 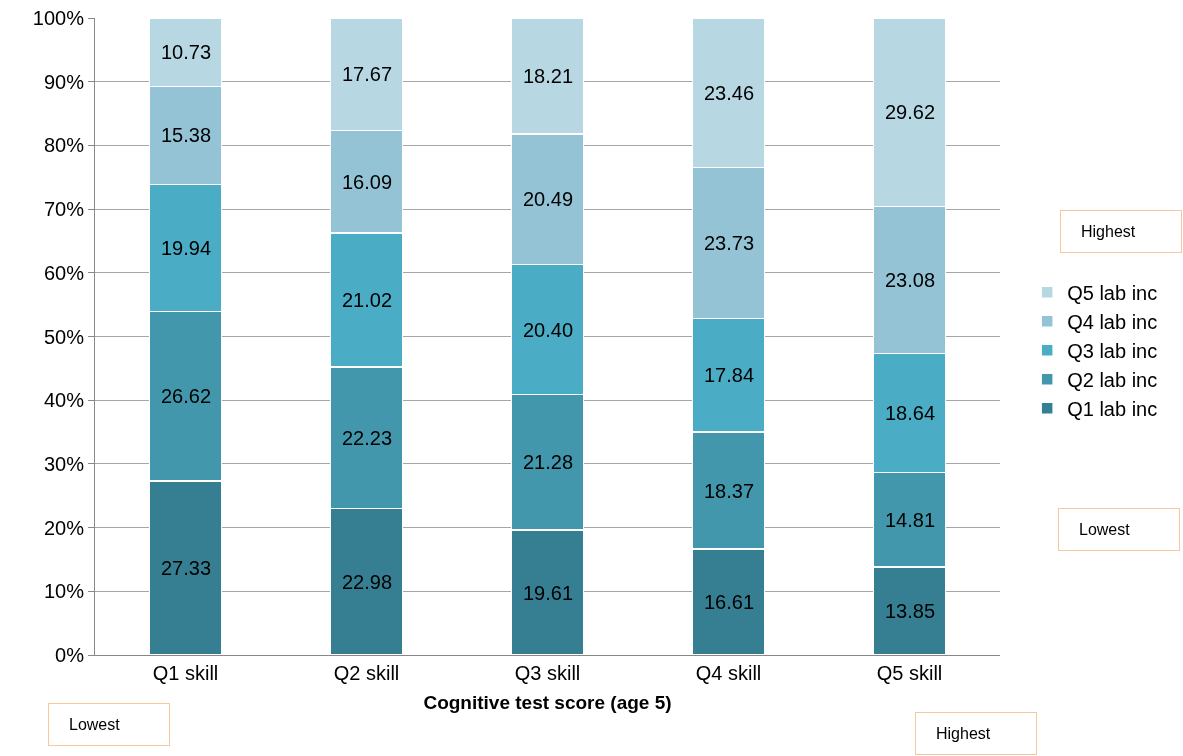 I want to click on y-tick-label: 10%, so click(x=64, y=591).